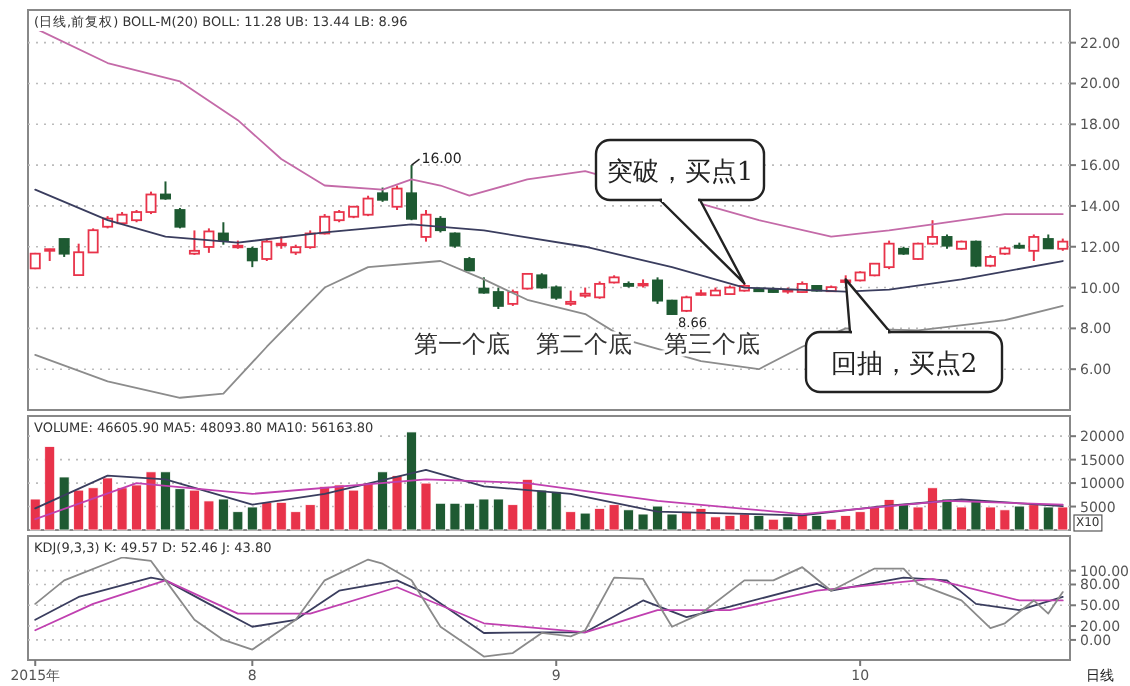  What do you see at coordinates (584, 344) in the screenshot?
I see `annotation: 第二个底` at bounding box center [584, 344].